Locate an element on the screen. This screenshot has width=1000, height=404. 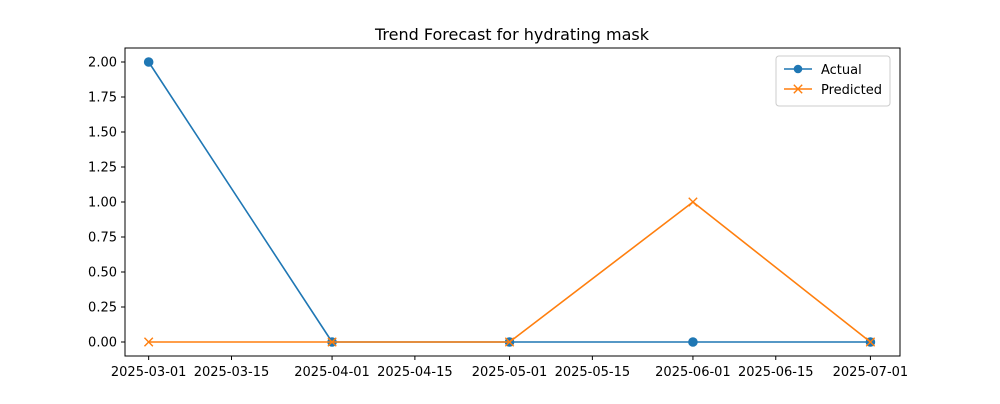
y-tick-label: 1.25 is located at coordinates (102, 168).